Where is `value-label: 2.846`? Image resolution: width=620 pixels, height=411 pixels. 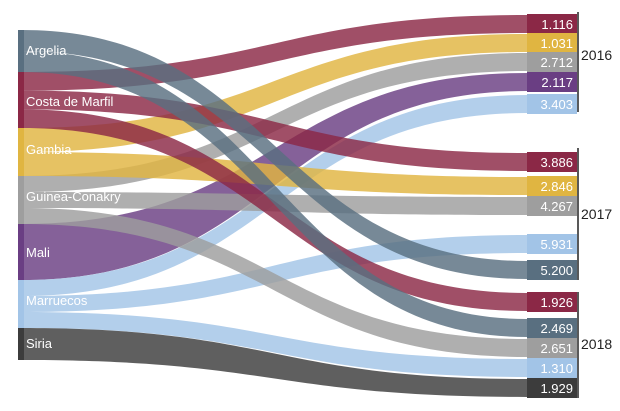
value-label: 2.846 is located at coordinates (556, 186).